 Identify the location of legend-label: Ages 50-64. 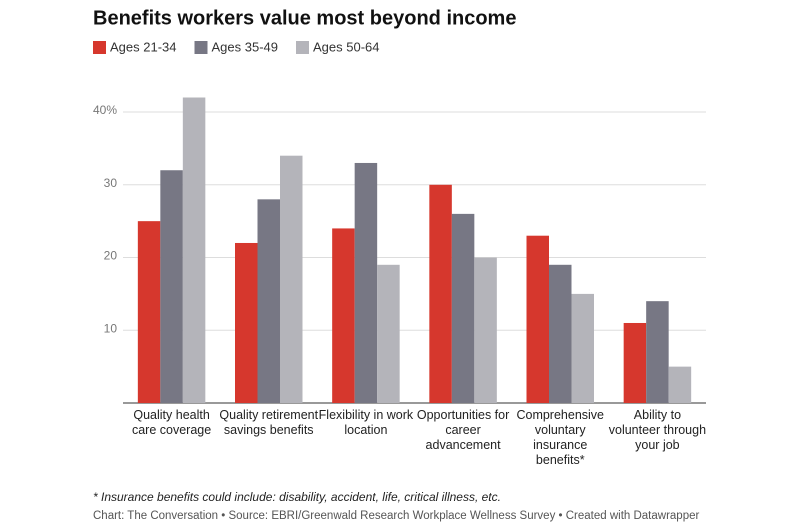
(346, 46).